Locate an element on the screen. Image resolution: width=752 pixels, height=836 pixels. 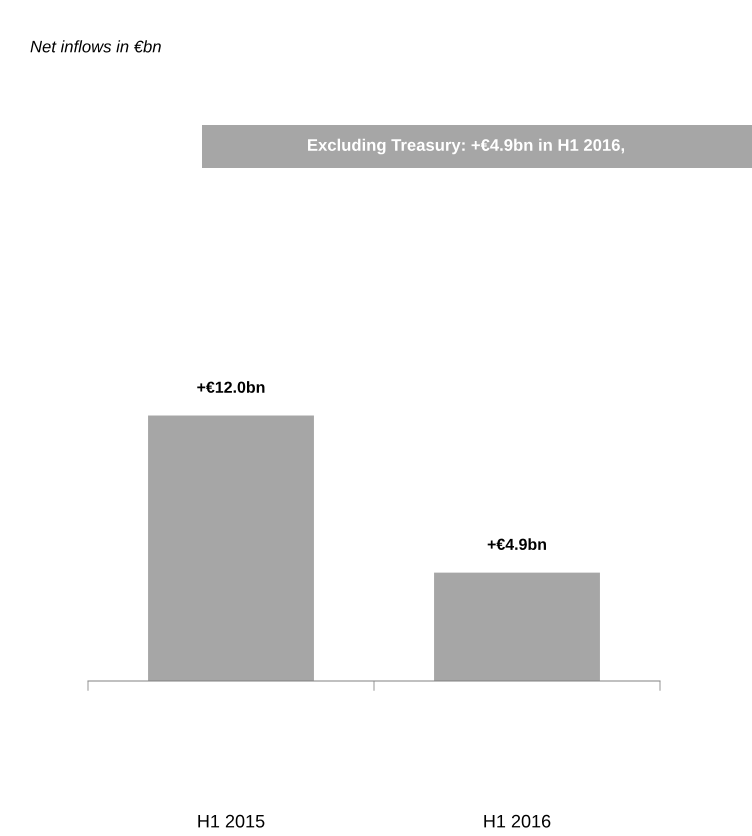
chart-title: Net inflows in €bn is located at coordinates (95, 46).